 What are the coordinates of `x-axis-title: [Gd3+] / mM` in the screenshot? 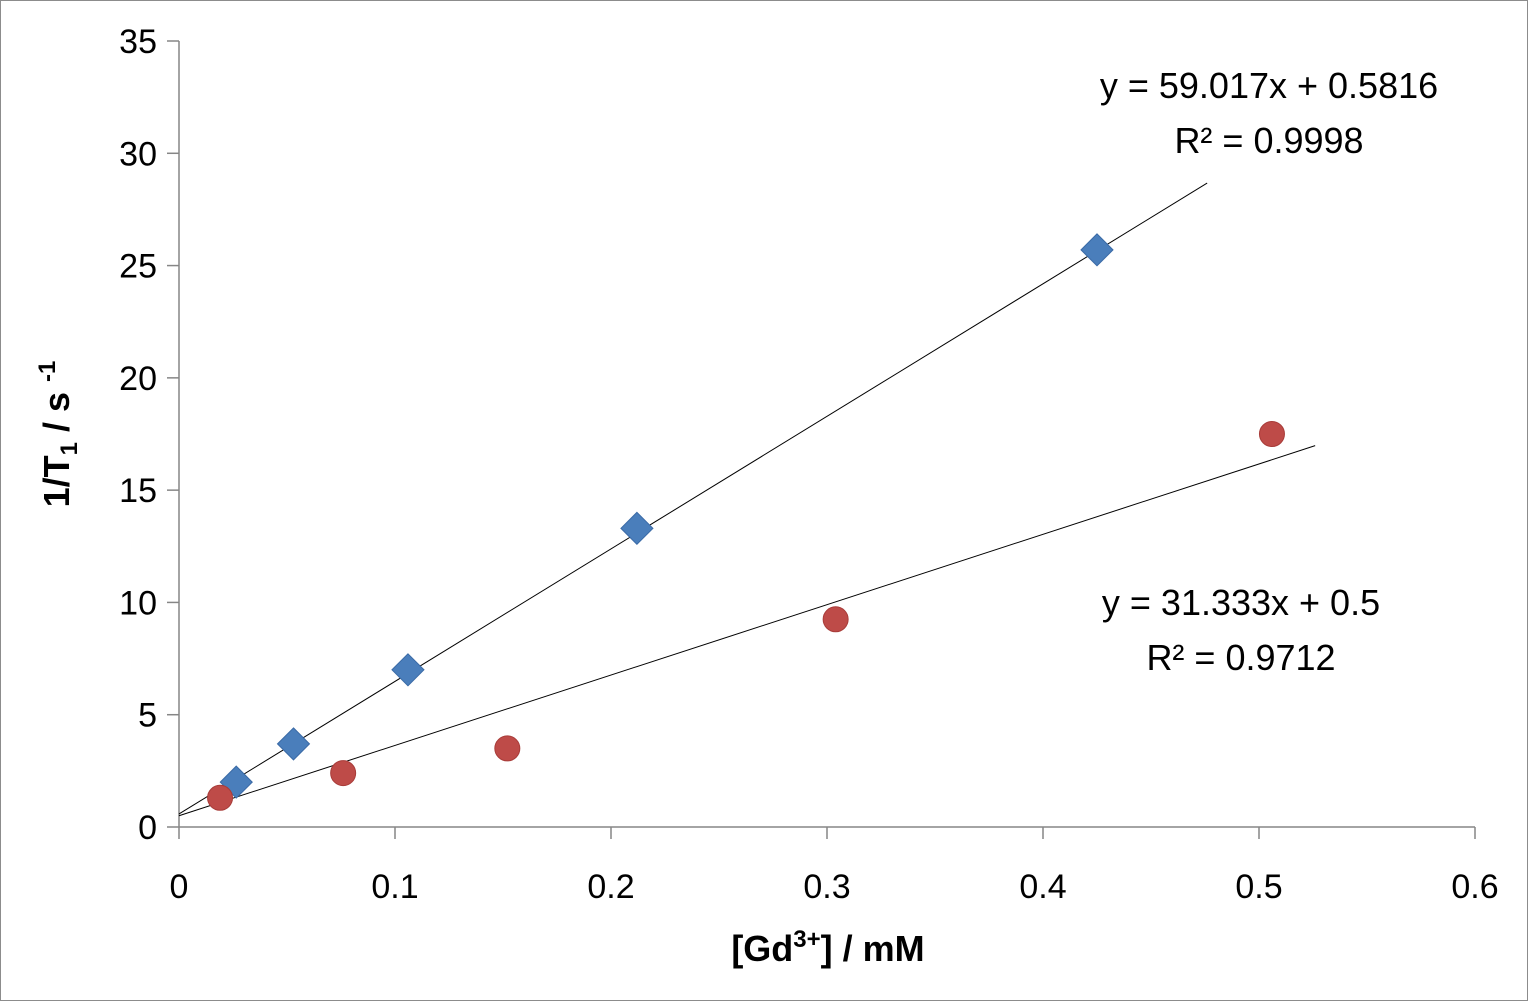 It's located at (827, 947).